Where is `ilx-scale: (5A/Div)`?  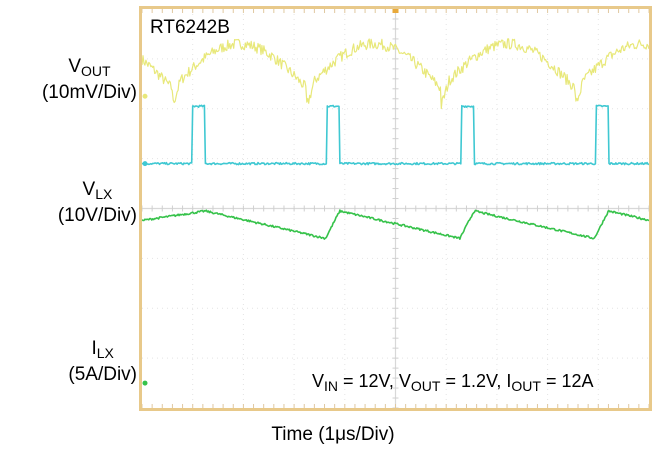 ilx-scale: (5A/Div) is located at coordinates (102, 374).